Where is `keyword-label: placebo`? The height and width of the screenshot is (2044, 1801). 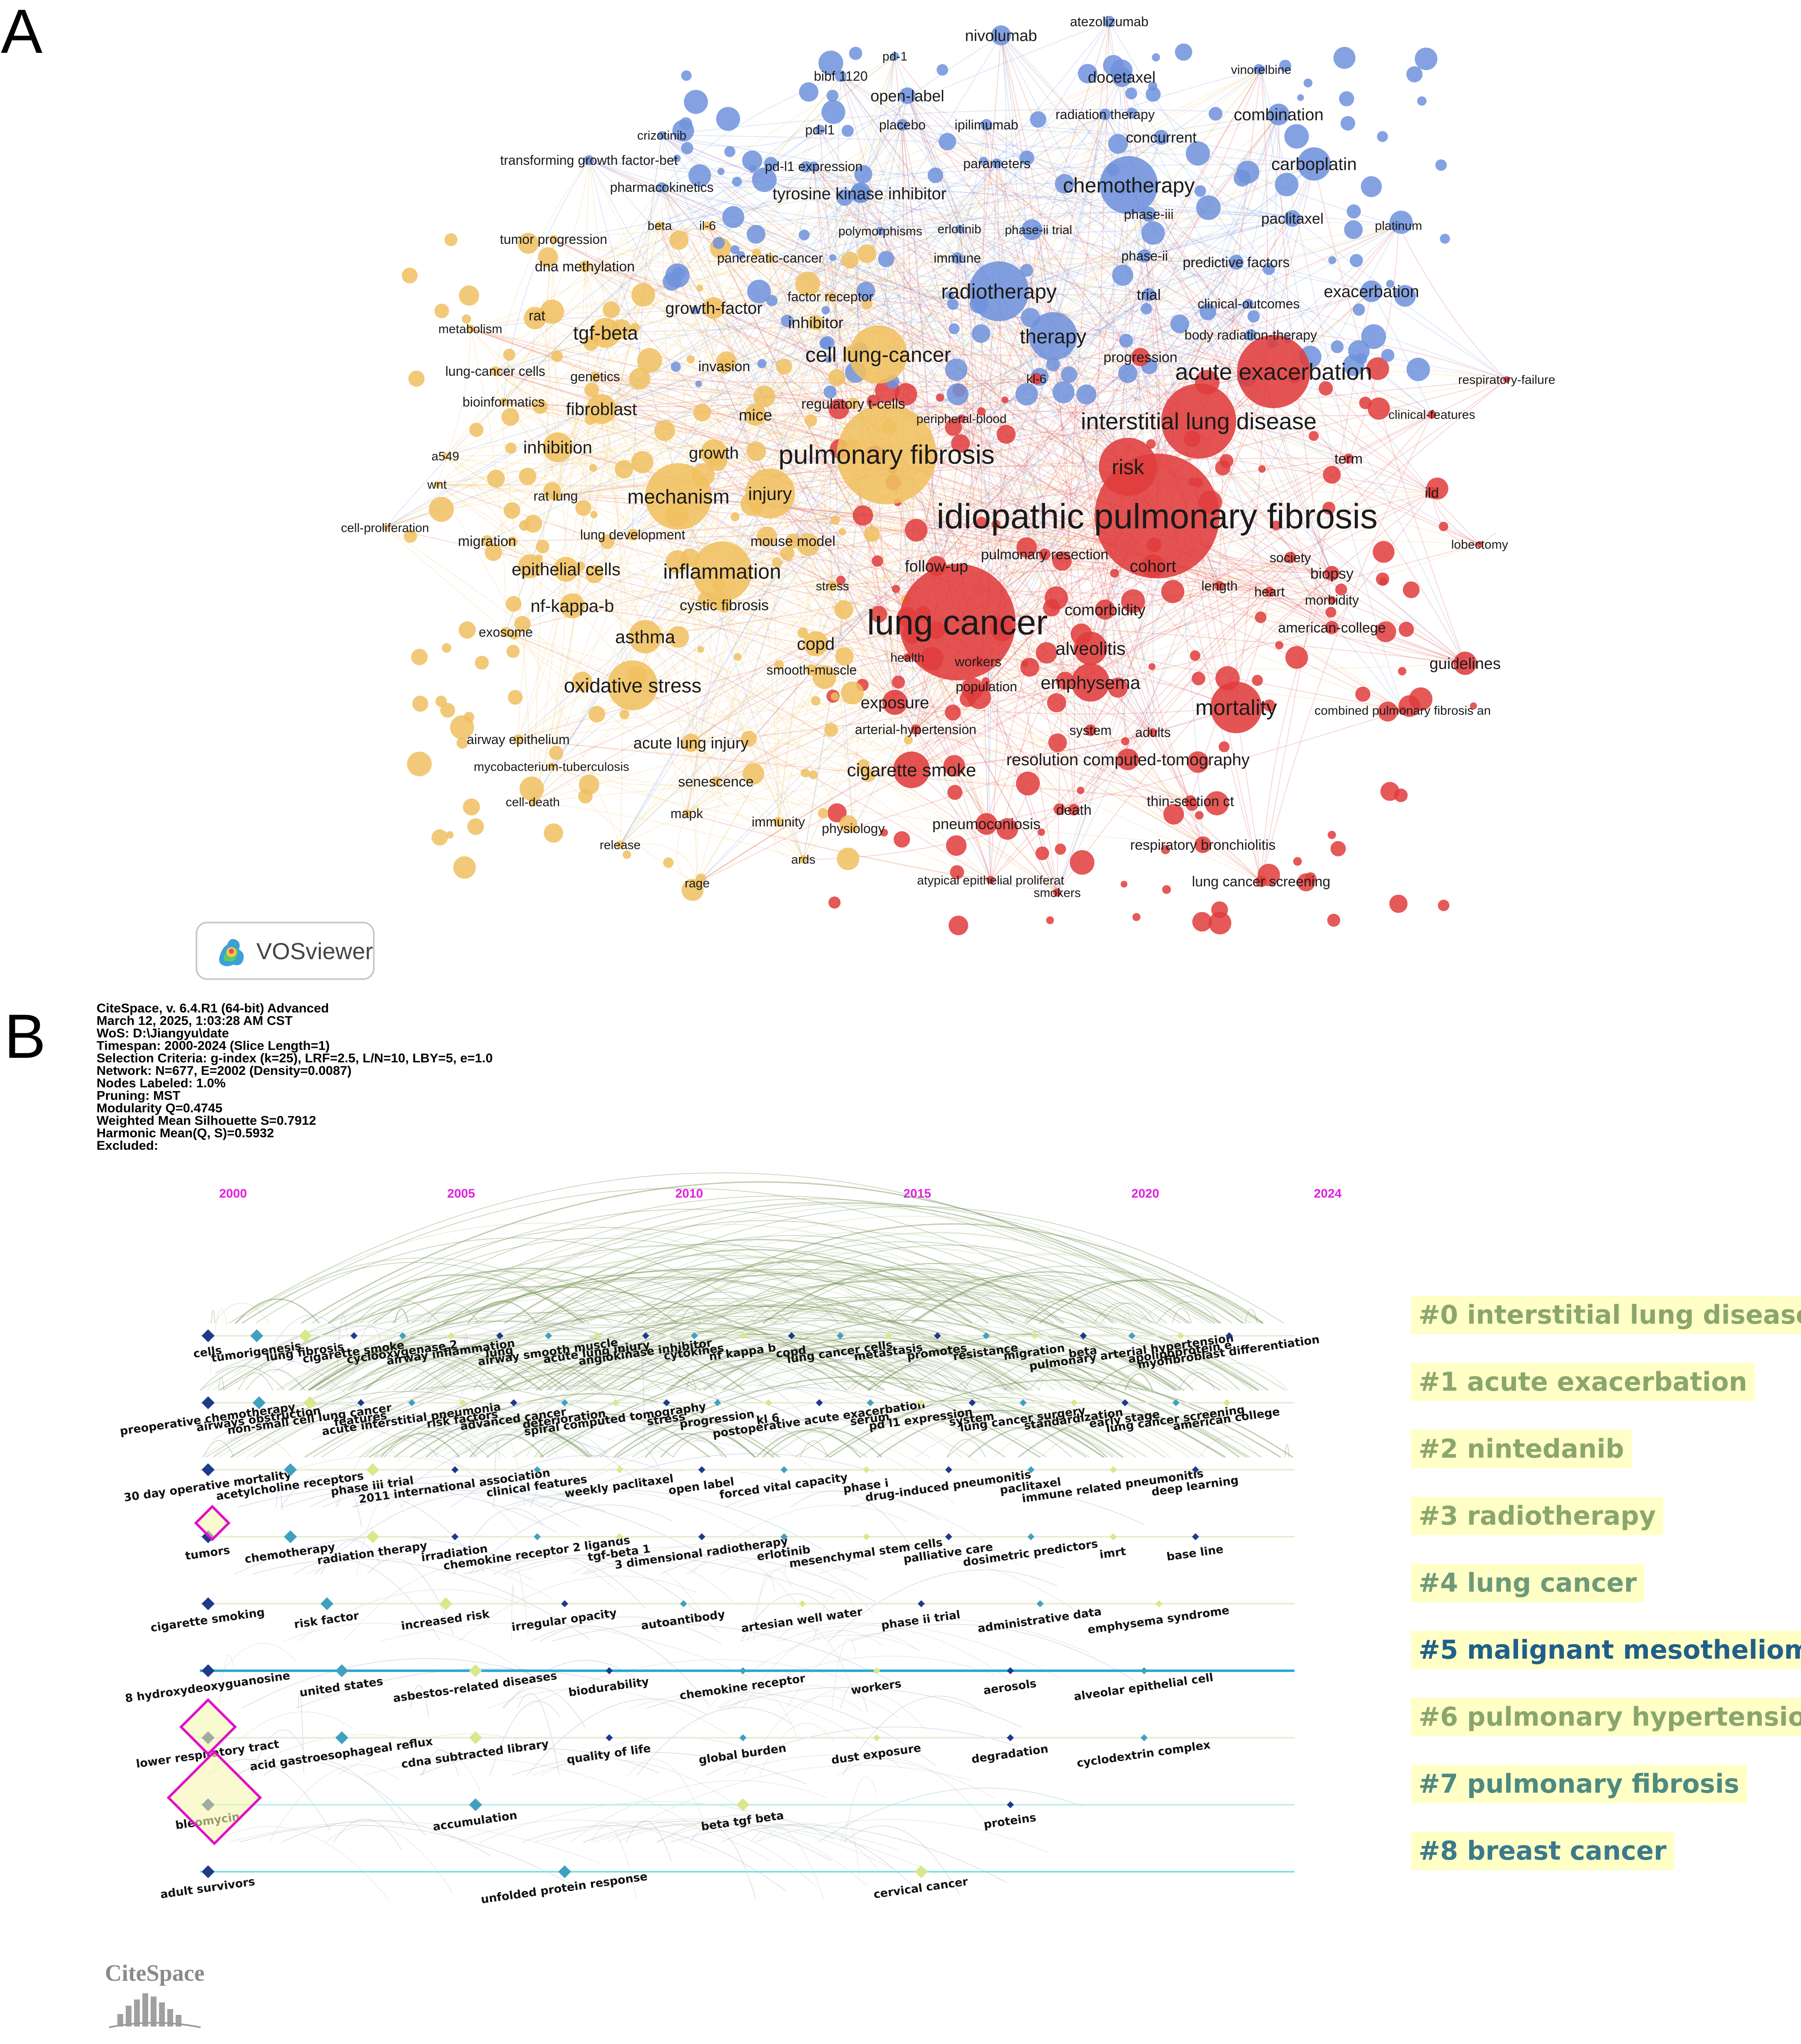
keyword-label: placebo is located at coordinates (903, 125).